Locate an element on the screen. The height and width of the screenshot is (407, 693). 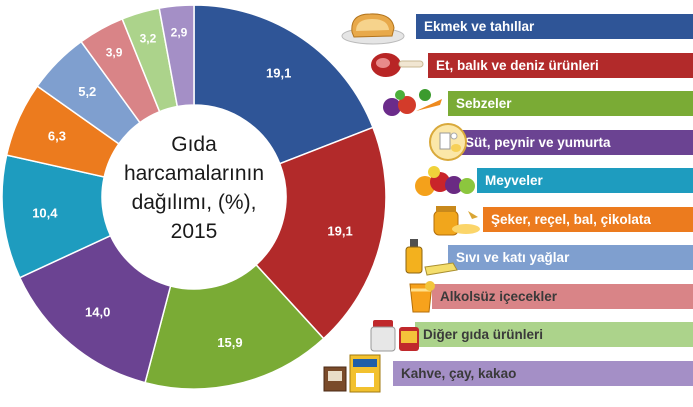
legend-item: Sıvı ve katı yağlar is located at coordinates (506, 257).